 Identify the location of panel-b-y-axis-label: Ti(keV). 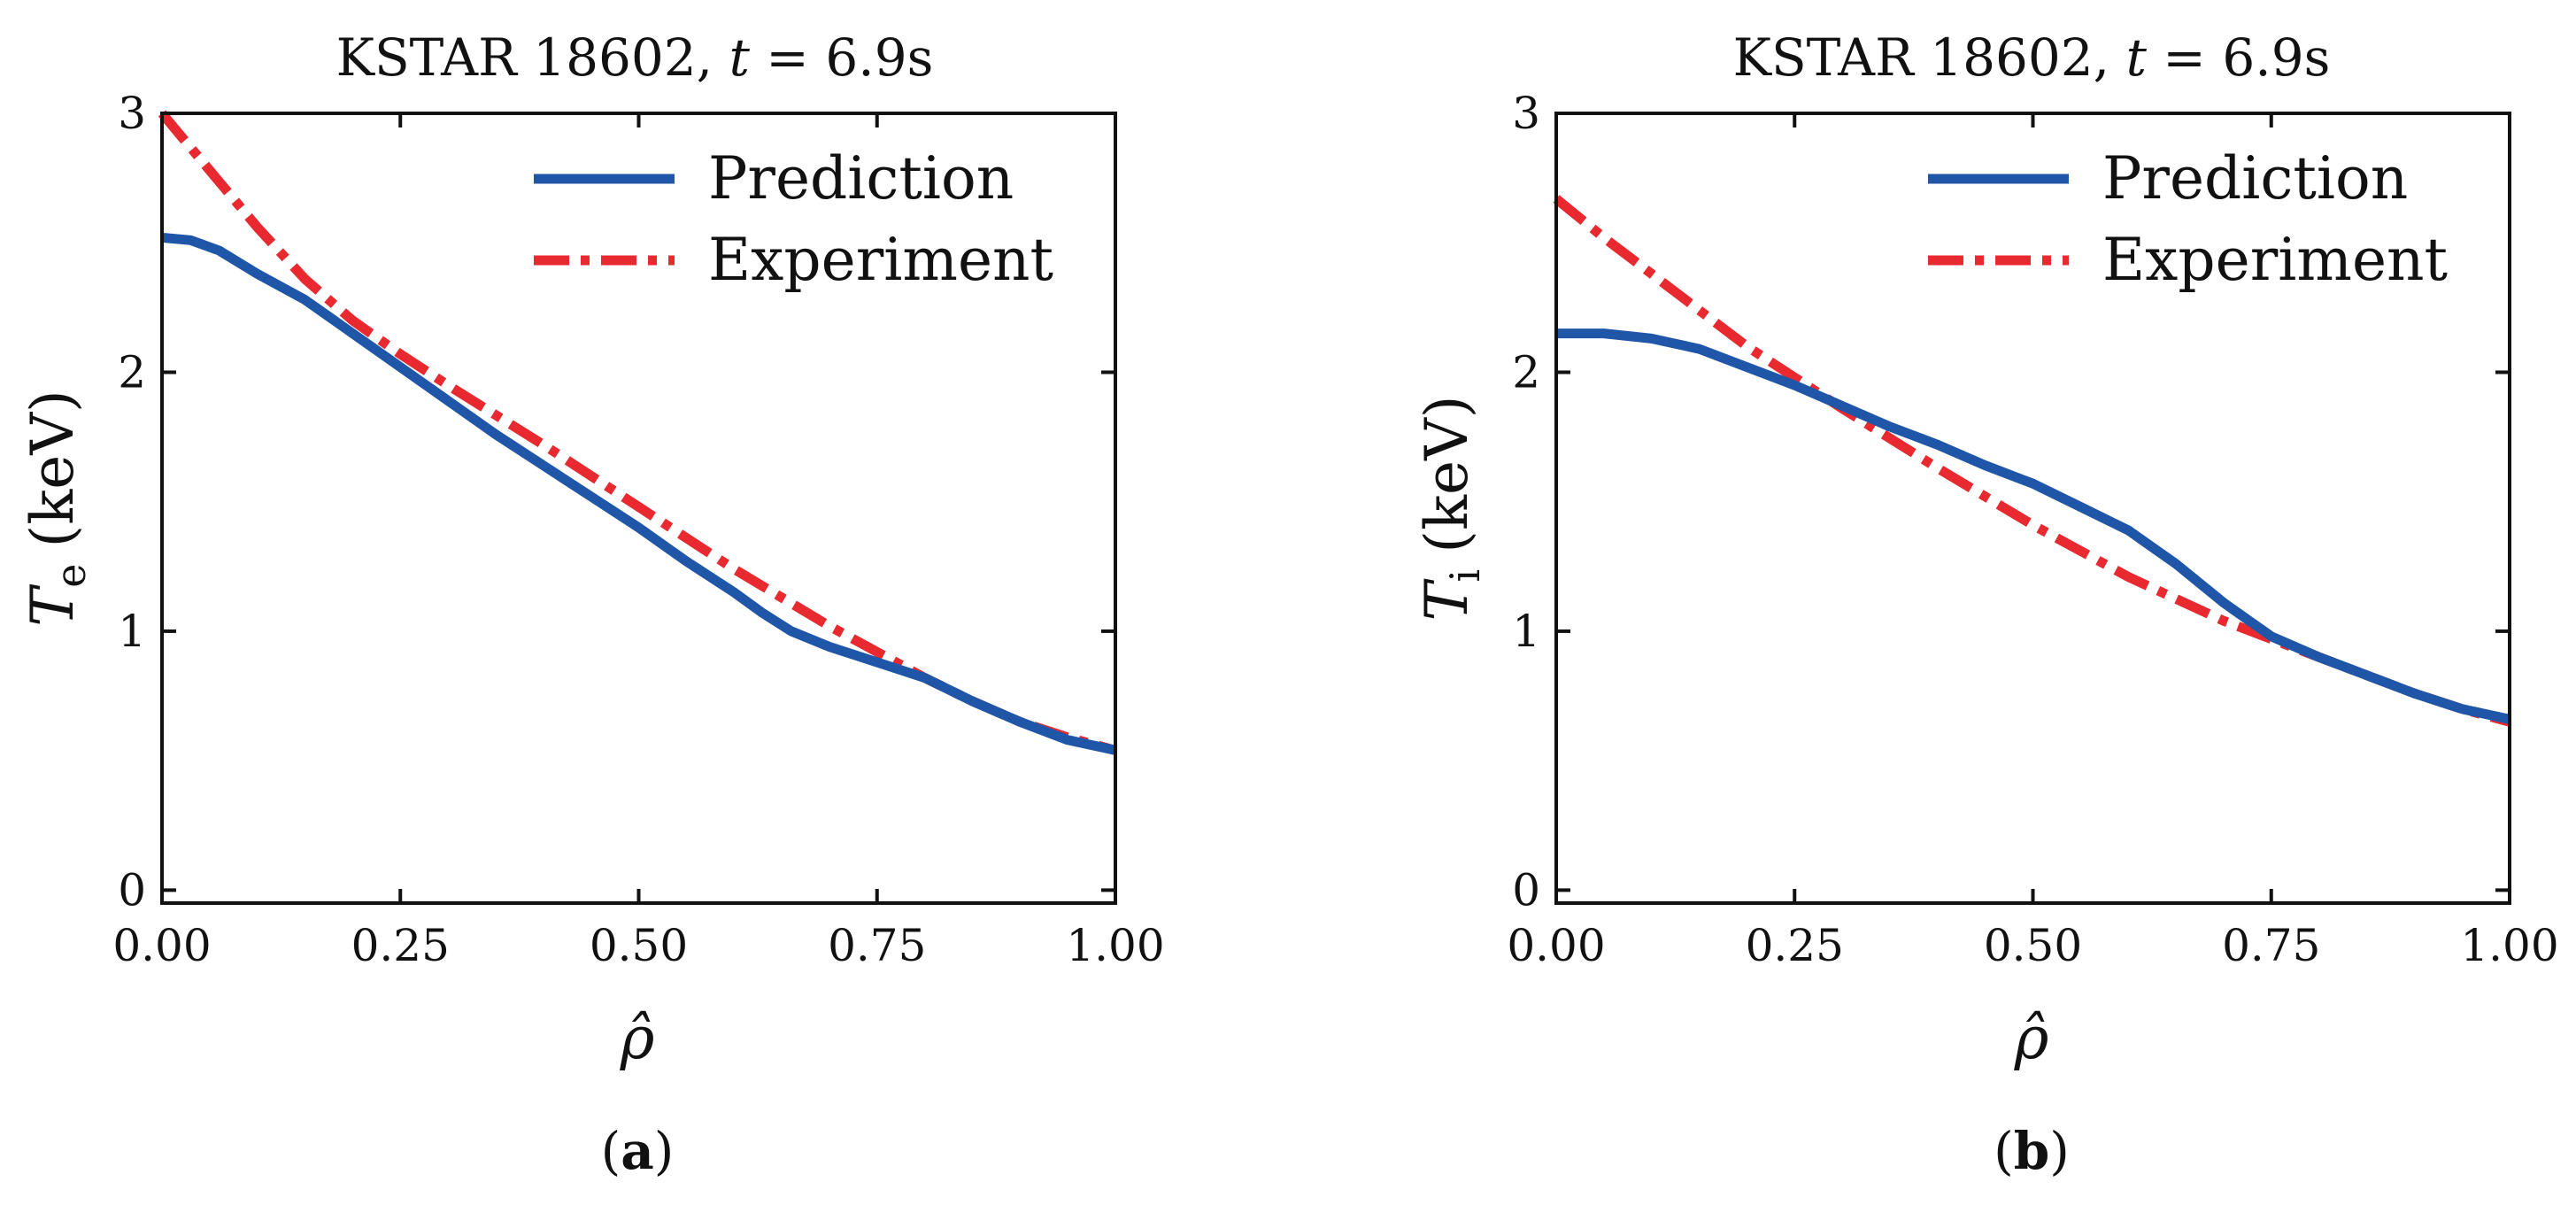
(1451, 509).